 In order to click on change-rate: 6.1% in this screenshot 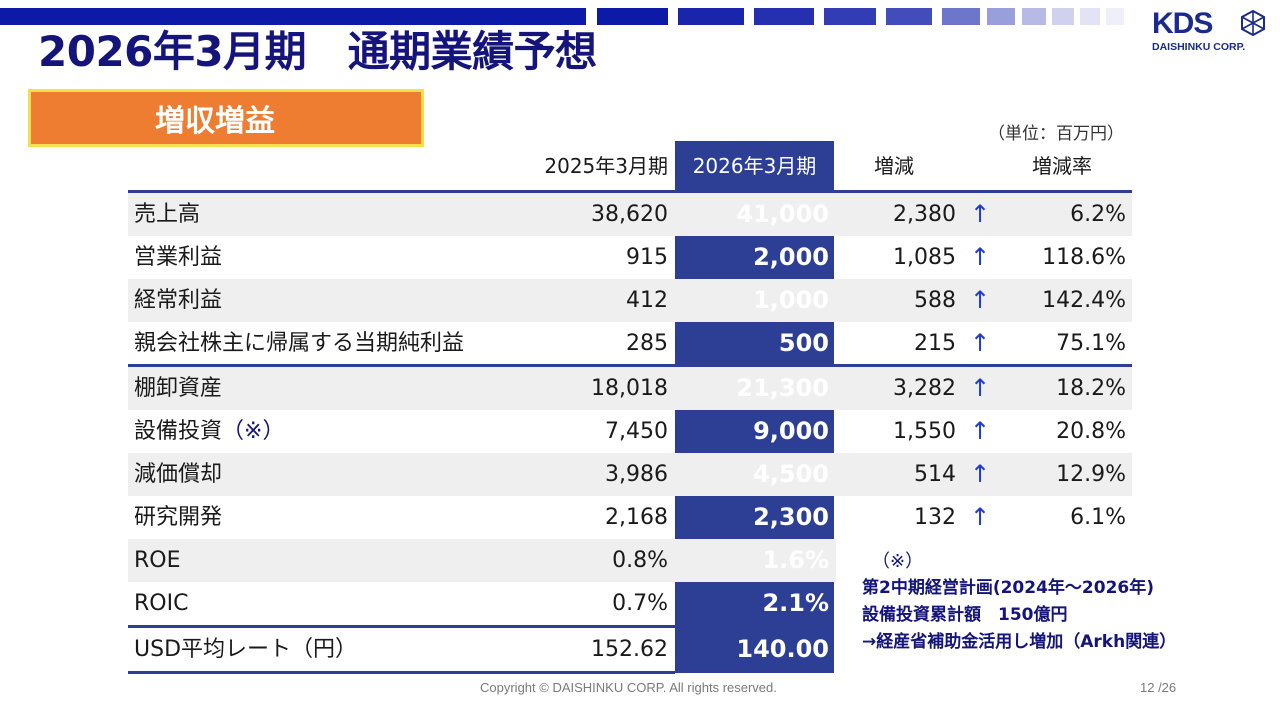, I will do `click(1098, 517)`.